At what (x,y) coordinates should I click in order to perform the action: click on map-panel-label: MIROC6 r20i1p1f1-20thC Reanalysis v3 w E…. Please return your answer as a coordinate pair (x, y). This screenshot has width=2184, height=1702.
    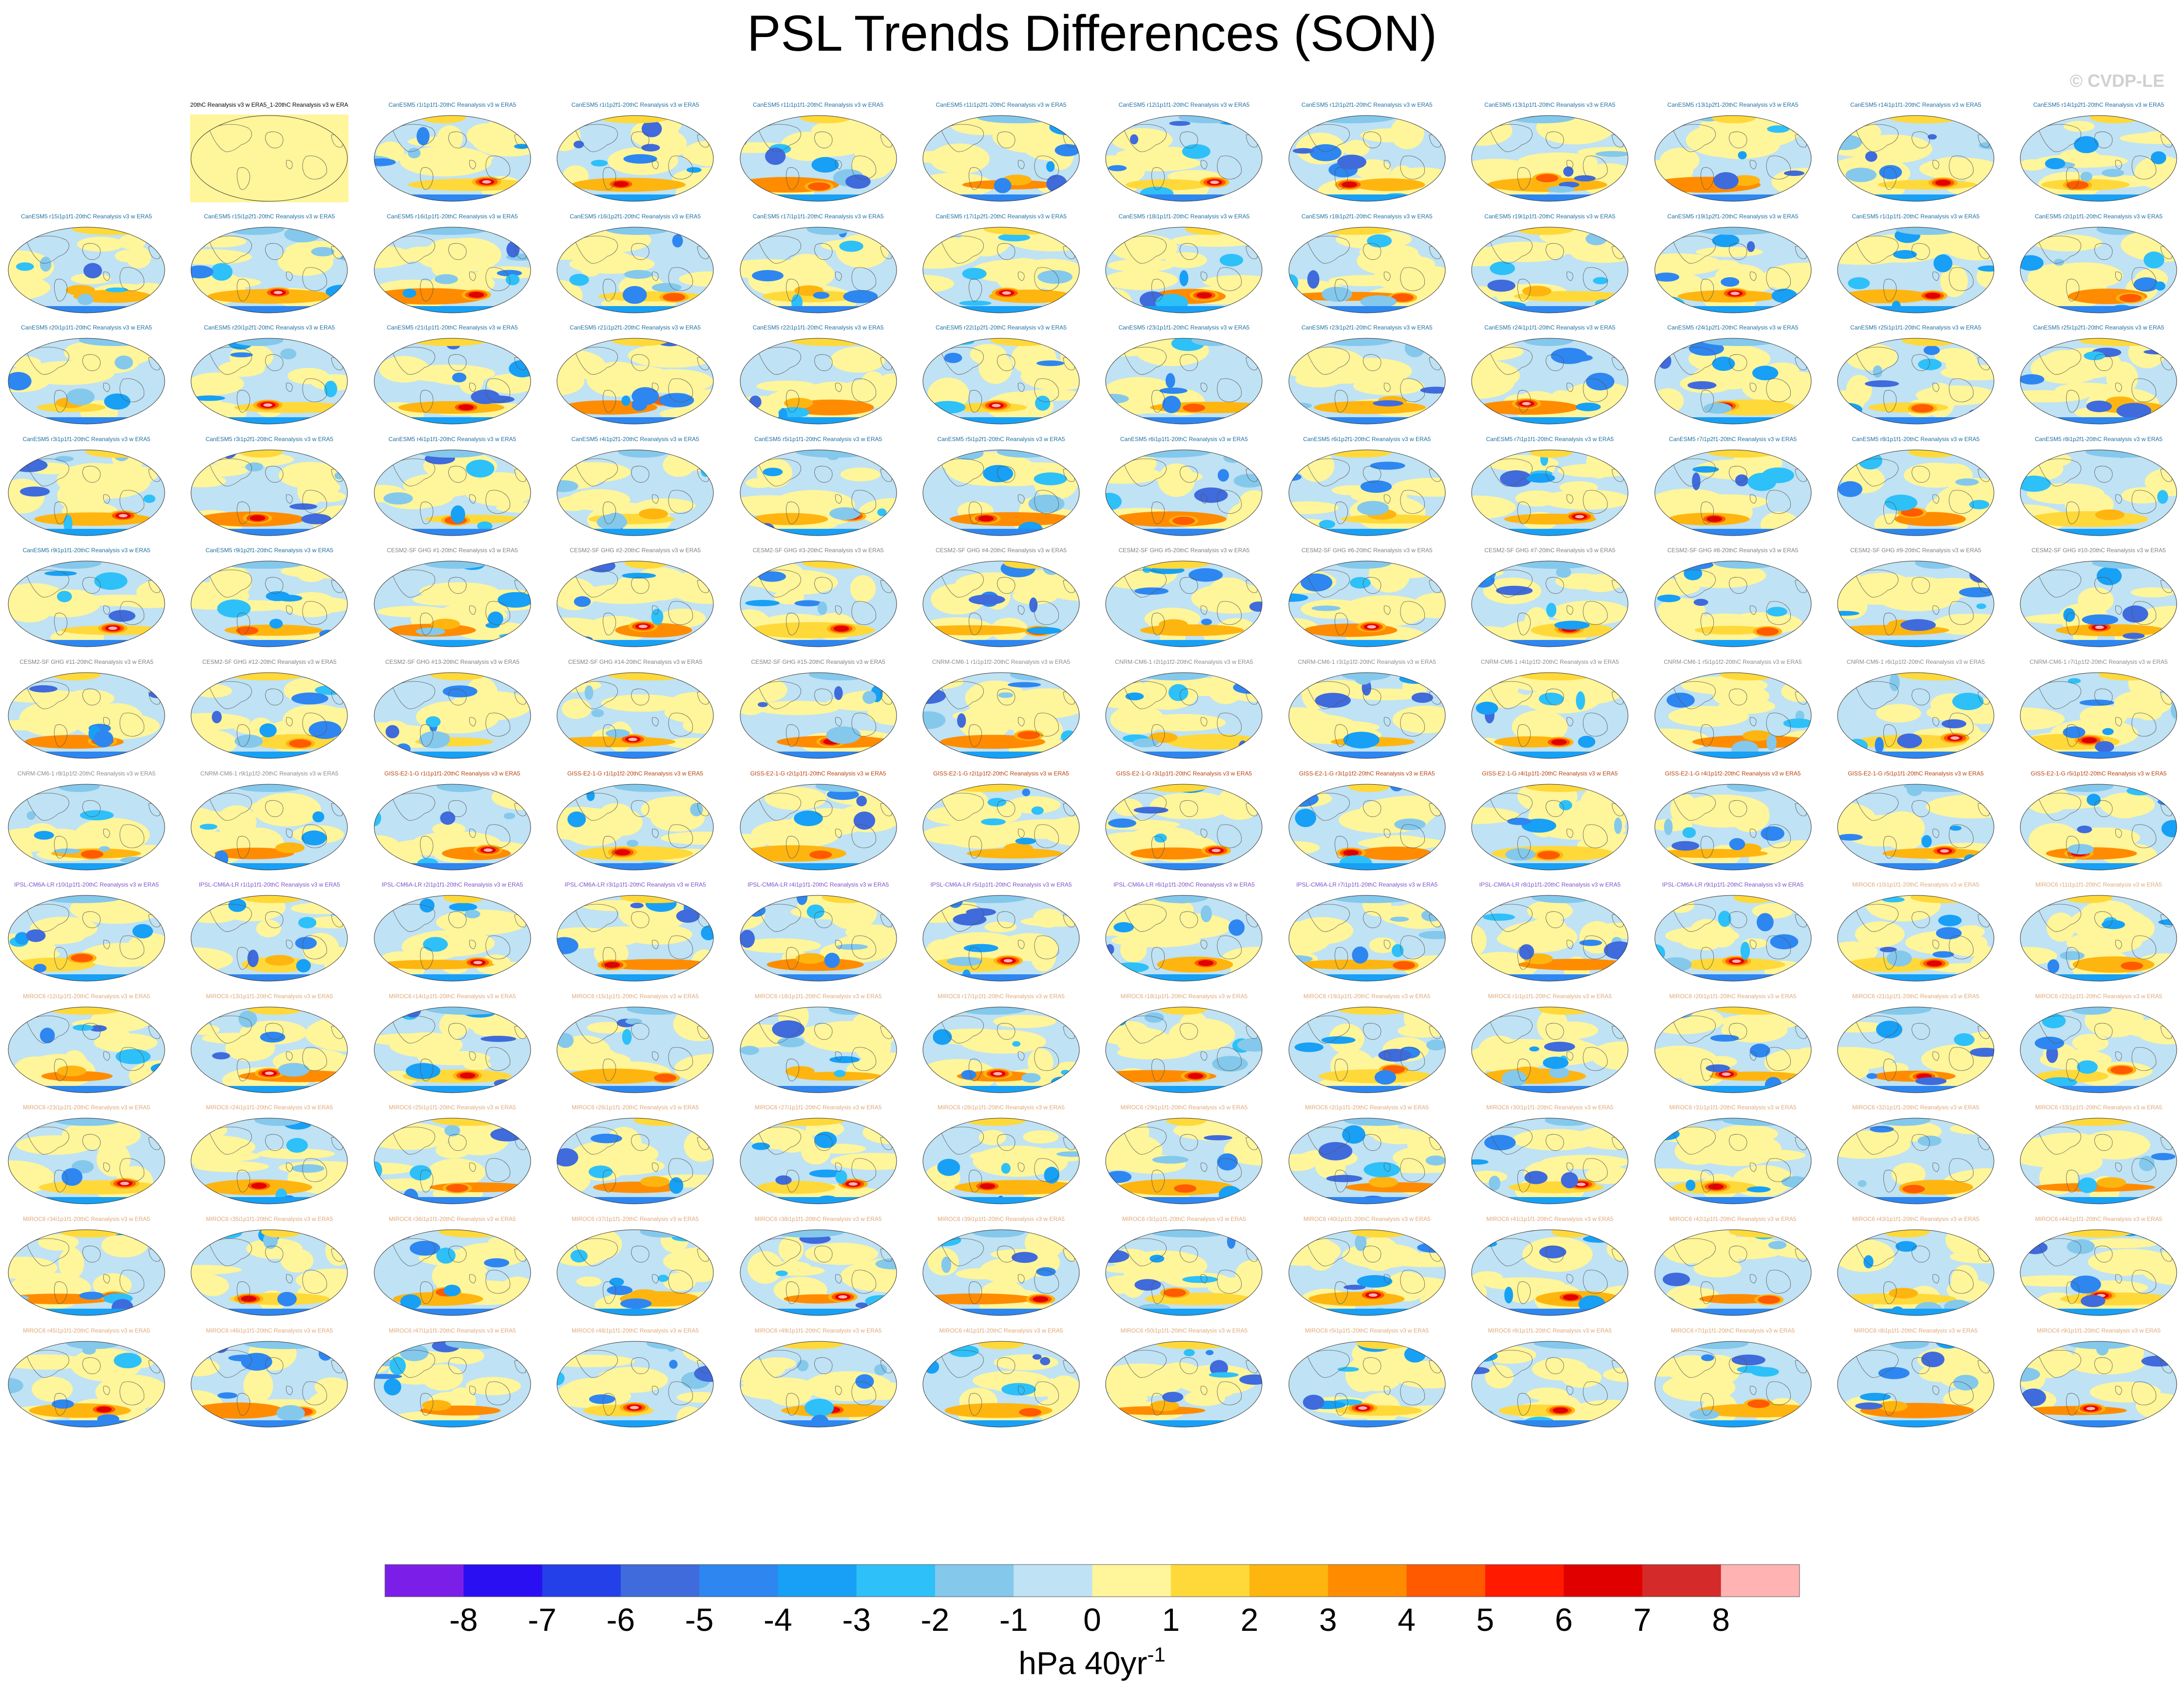
    Looking at the image, I should click on (1733, 996).